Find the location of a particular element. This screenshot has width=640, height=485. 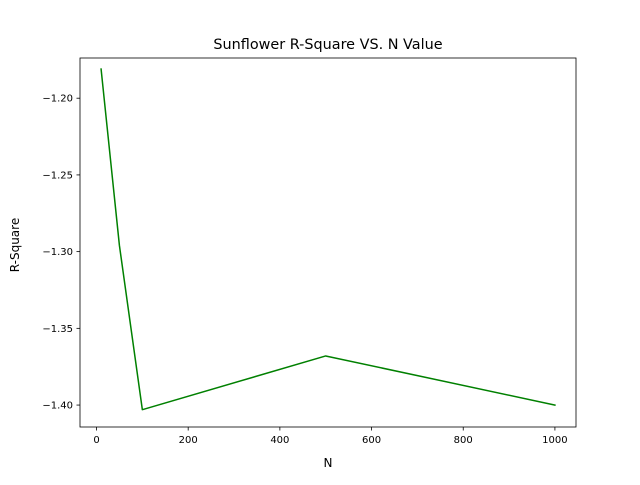

y-tick-label: −1.20 is located at coordinates (57, 99).